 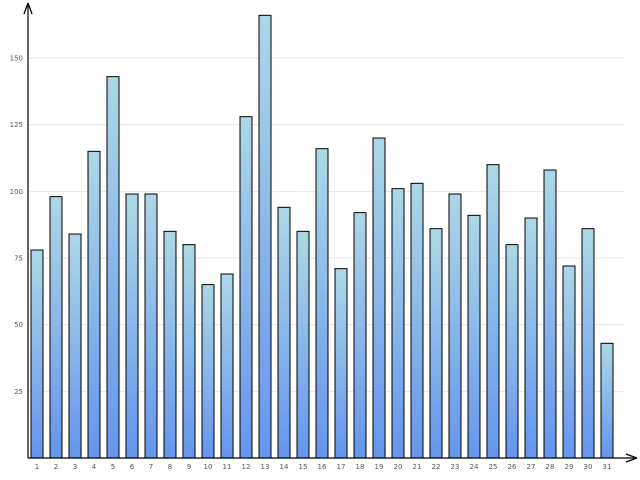 What do you see at coordinates (170, 467) in the screenshot?
I see `x-tick-label: 8` at bounding box center [170, 467].